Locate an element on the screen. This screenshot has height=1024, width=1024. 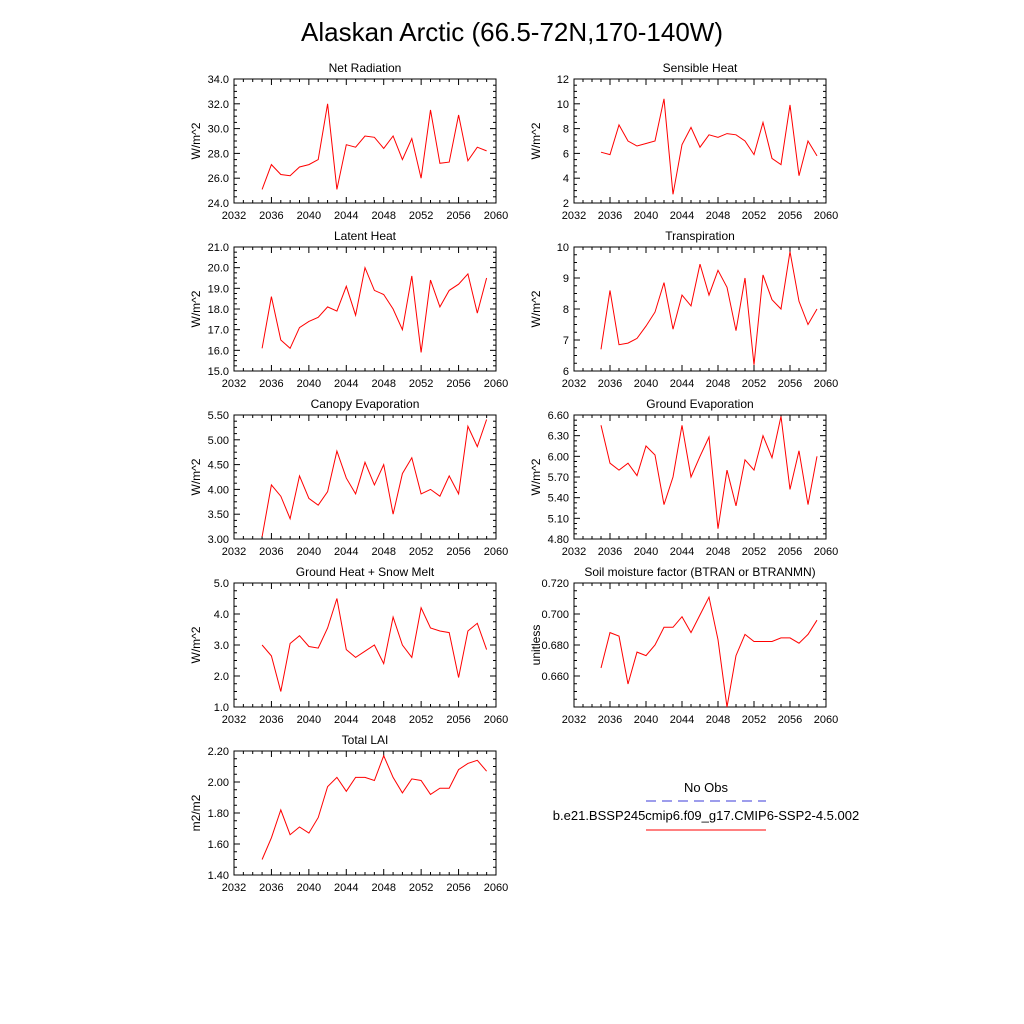
y-tick-label: 0.720 is located at coordinates (555, 584).